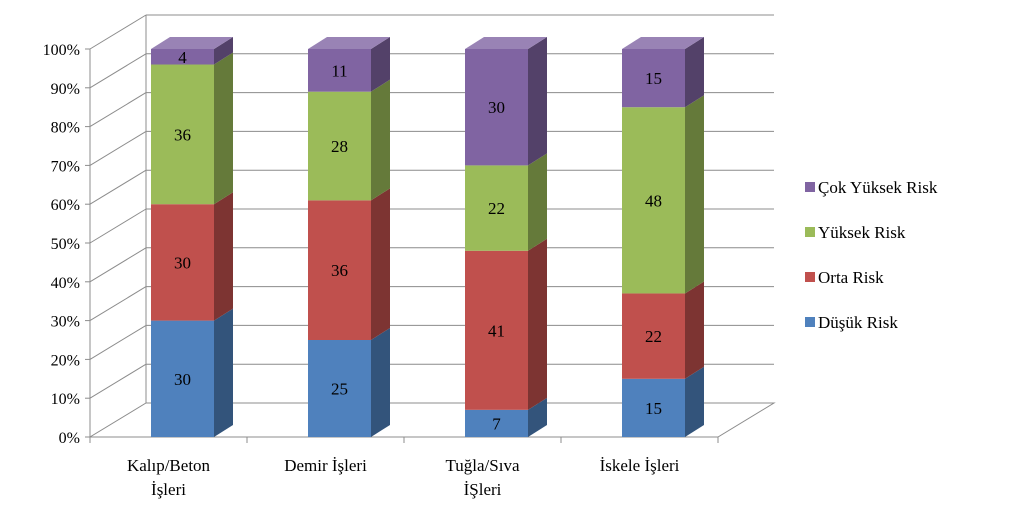 The image size is (1013, 519). I want to click on data-label: 11, so click(339, 70).